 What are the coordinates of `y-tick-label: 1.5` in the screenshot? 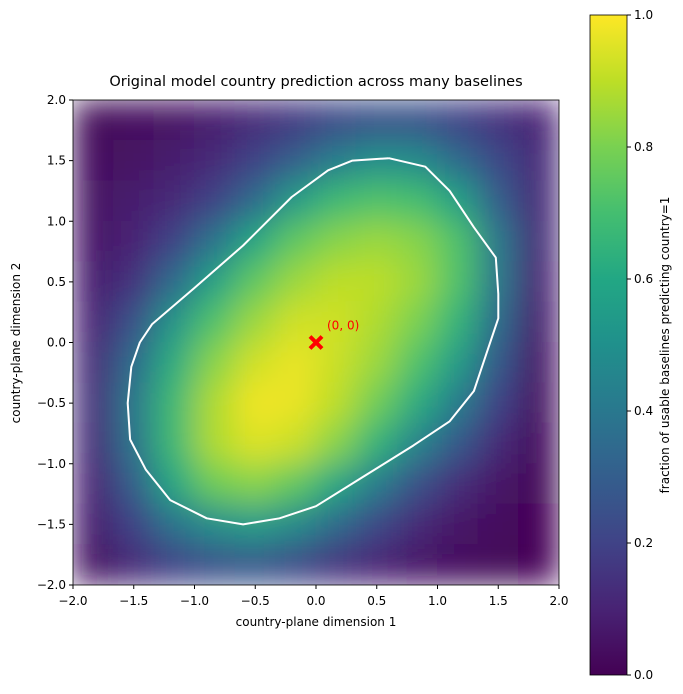 It's located at (56, 161).